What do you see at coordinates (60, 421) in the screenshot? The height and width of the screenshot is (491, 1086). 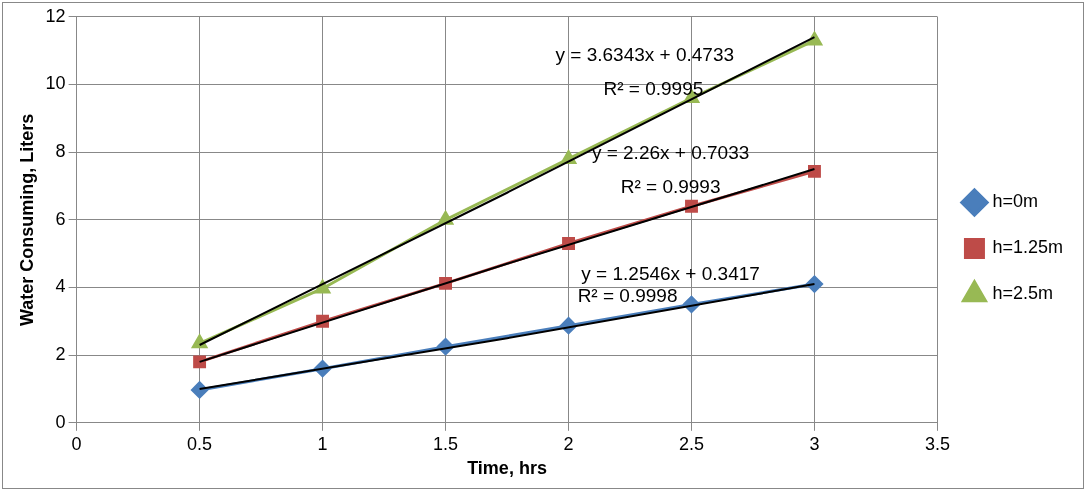 I see `y-tick-label: 0` at bounding box center [60, 421].